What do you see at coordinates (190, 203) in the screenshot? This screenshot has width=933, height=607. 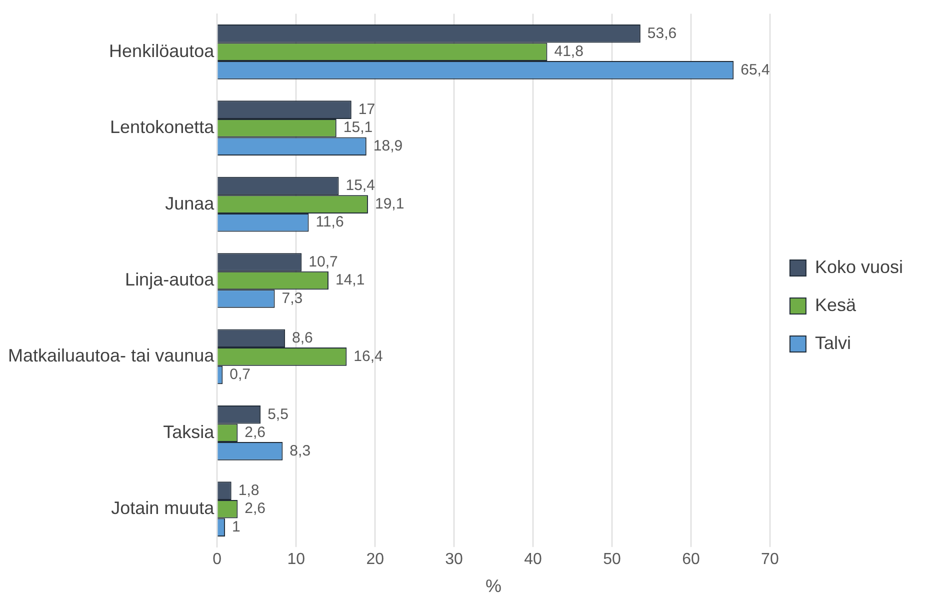 I see `y-tick-label: Junaa` at bounding box center [190, 203].